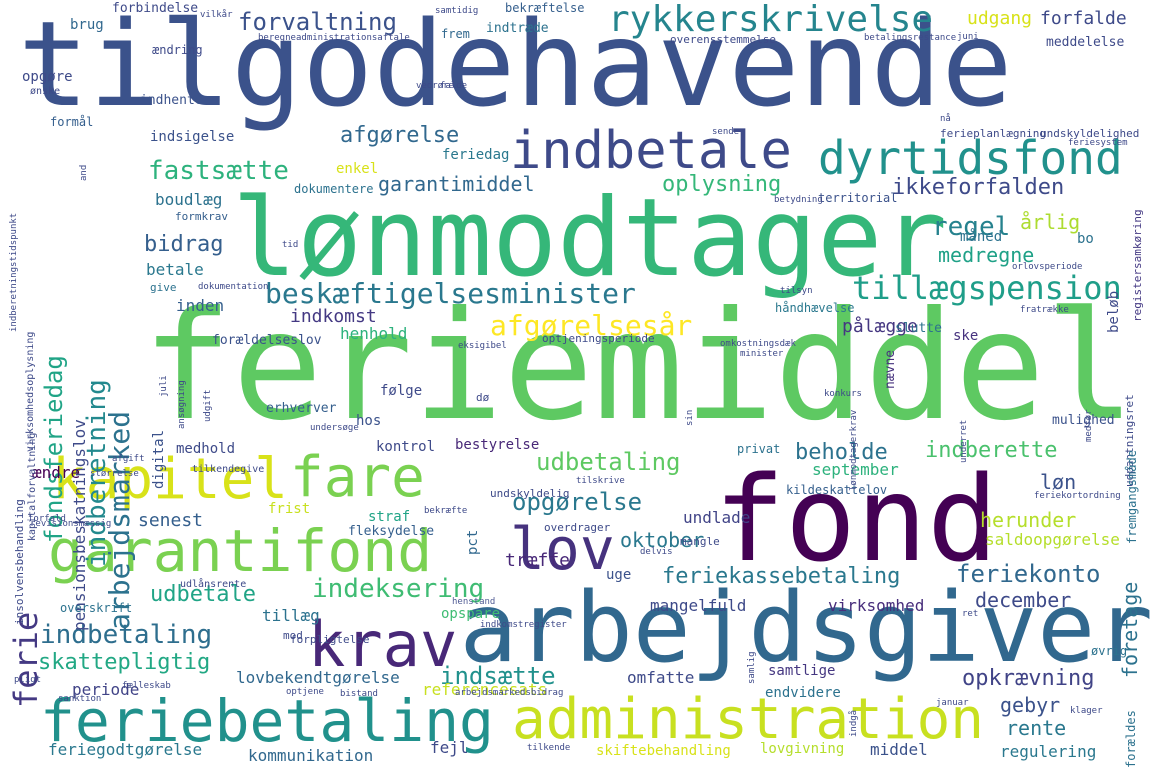 The width and height of the screenshot is (1155, 770). What do you see at coordinates (125, 749) in the screenshot?
I see `word-feriegodtgørelse: feriegodtgørelse` at bounding box center [125, 749].